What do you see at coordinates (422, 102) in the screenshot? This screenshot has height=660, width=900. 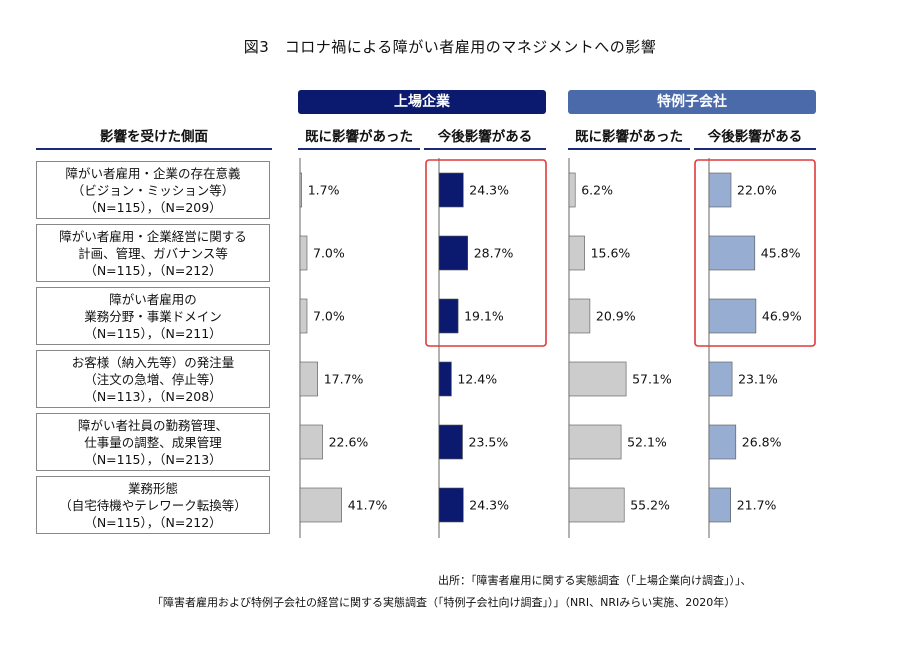 I see `group-header-large-companies: 上場企業` at bounding box center [422, 102].